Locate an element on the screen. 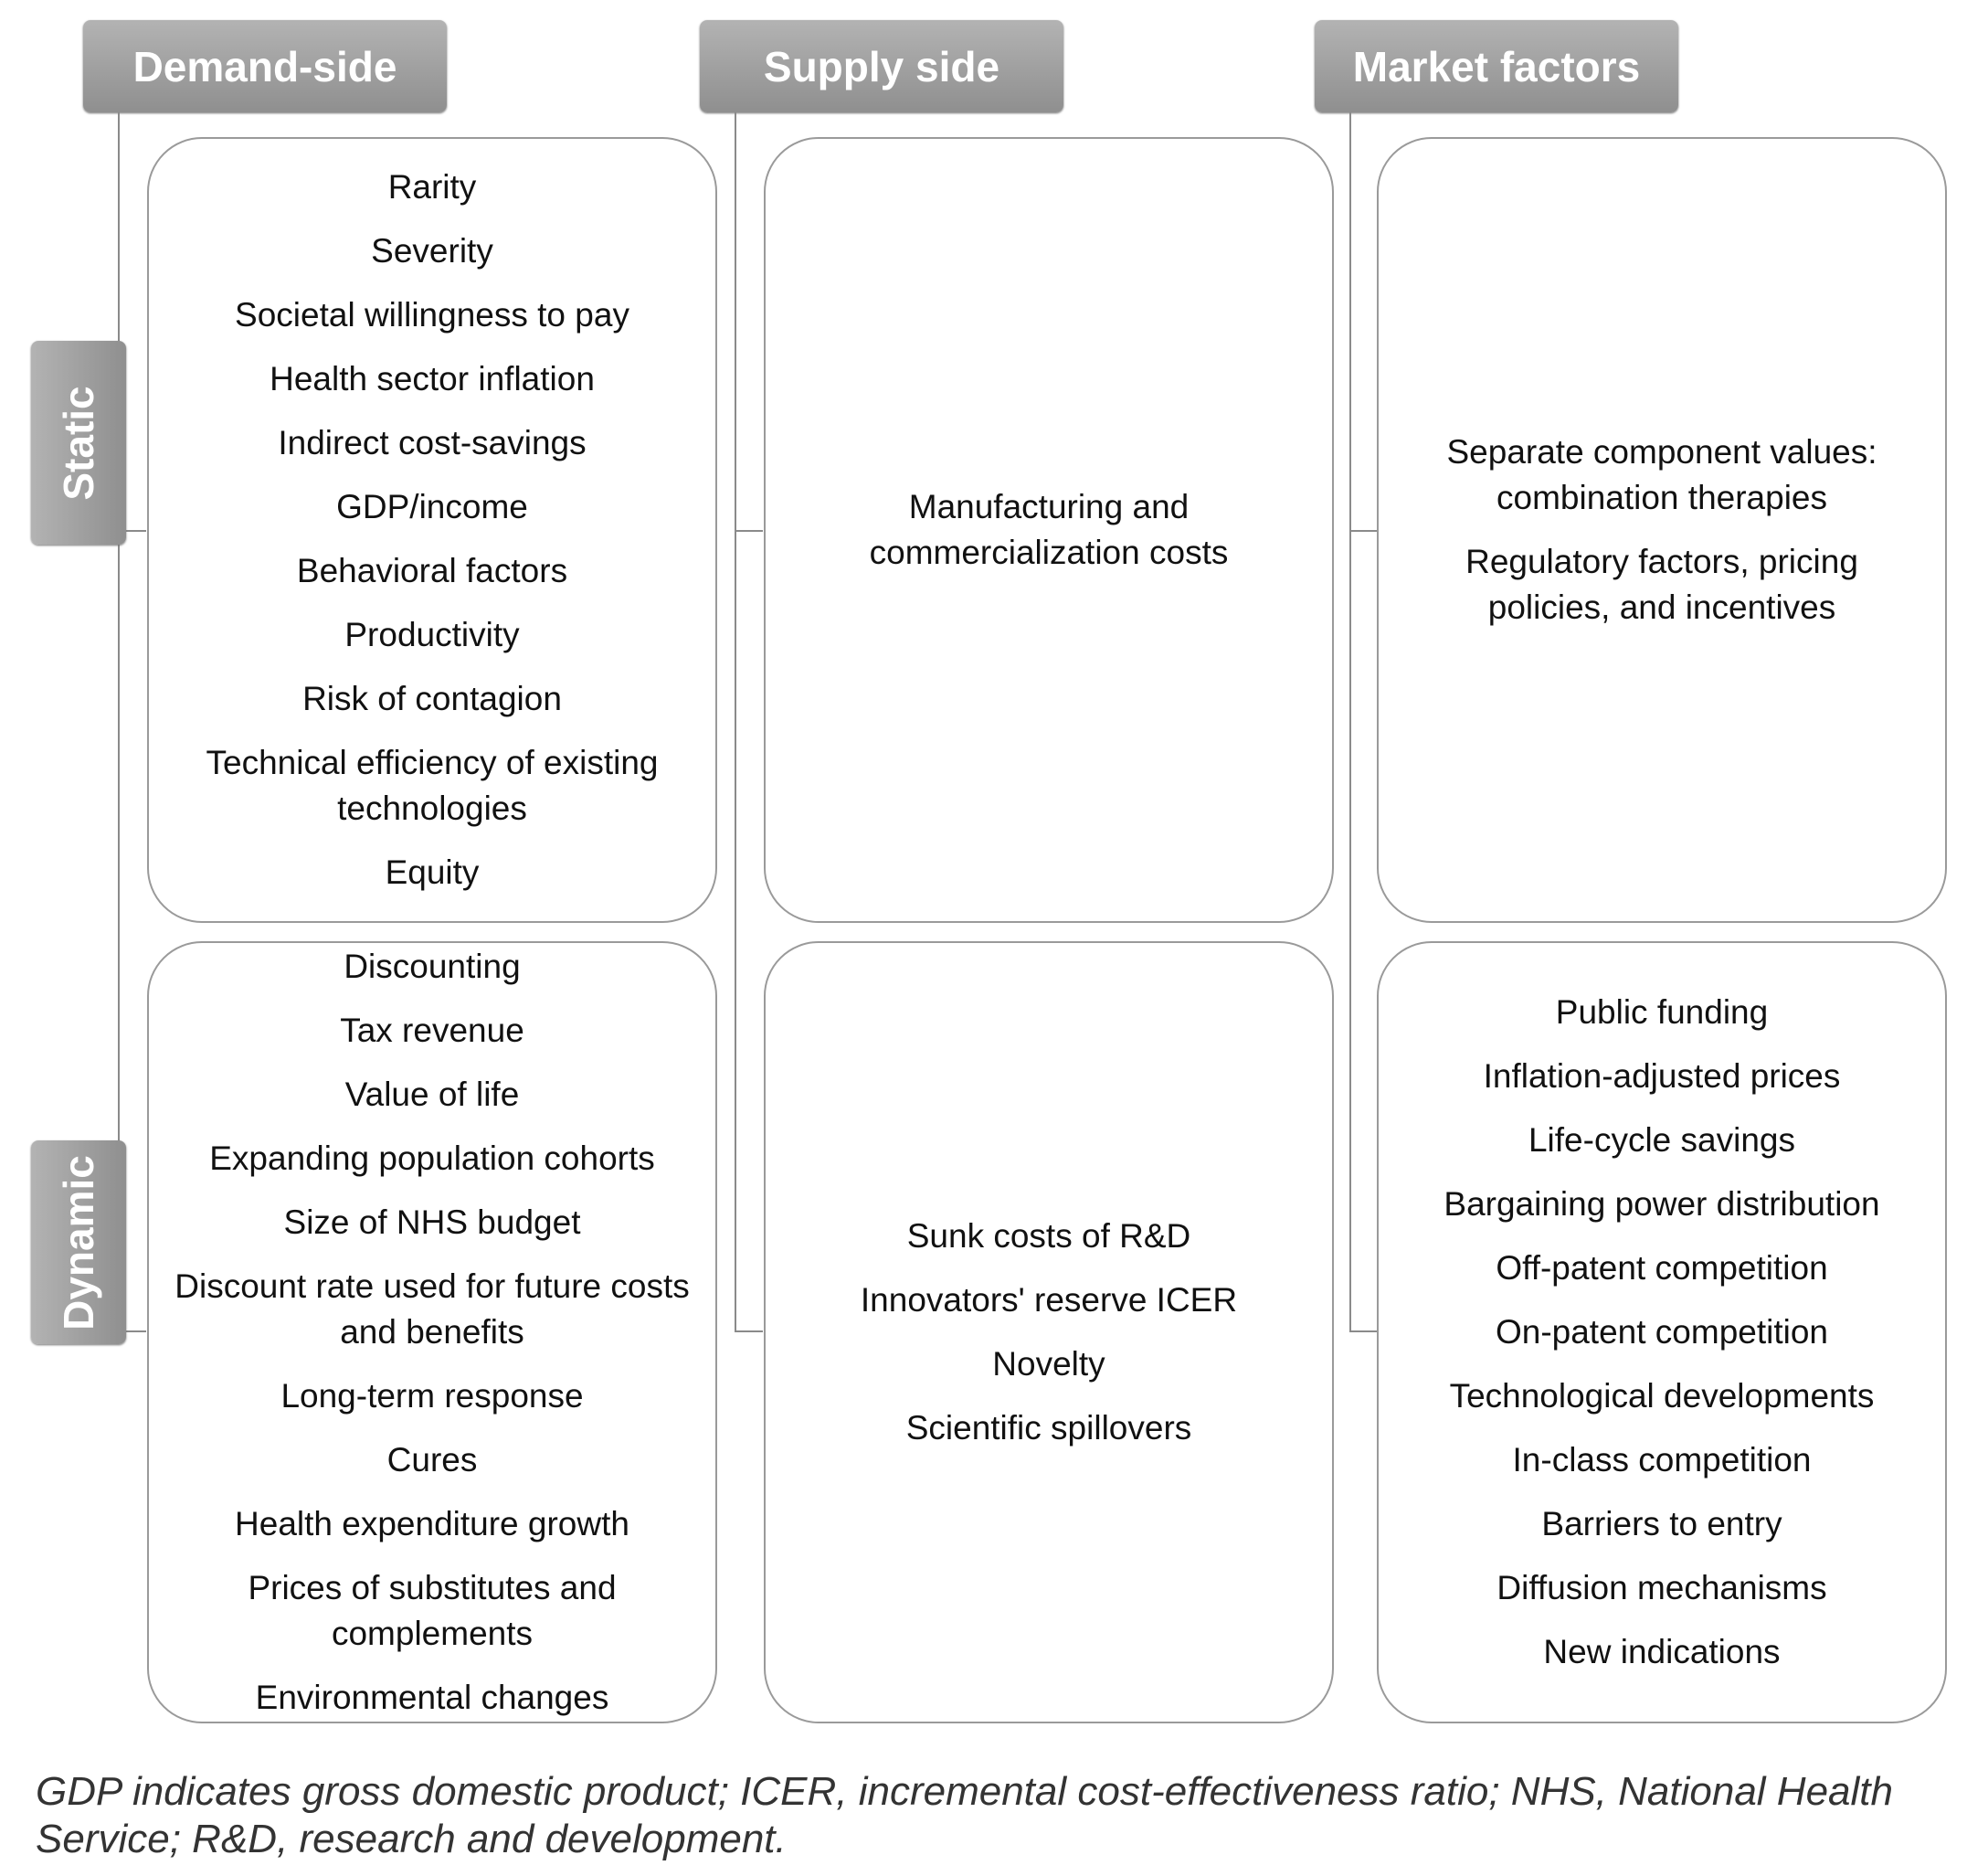 The image size is (1967, 1876). factor-item: Technological developments is located at coordinates (1662, 1396).